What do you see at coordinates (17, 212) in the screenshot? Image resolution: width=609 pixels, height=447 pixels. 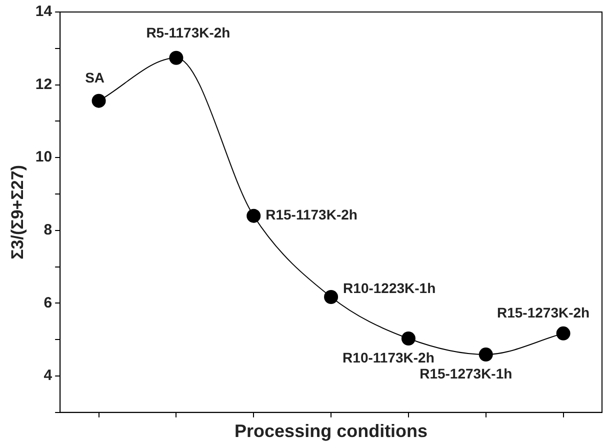 I see `y-axis-title: Σ3/(Σ9+Σ27)` at bounding box center [17, 212].